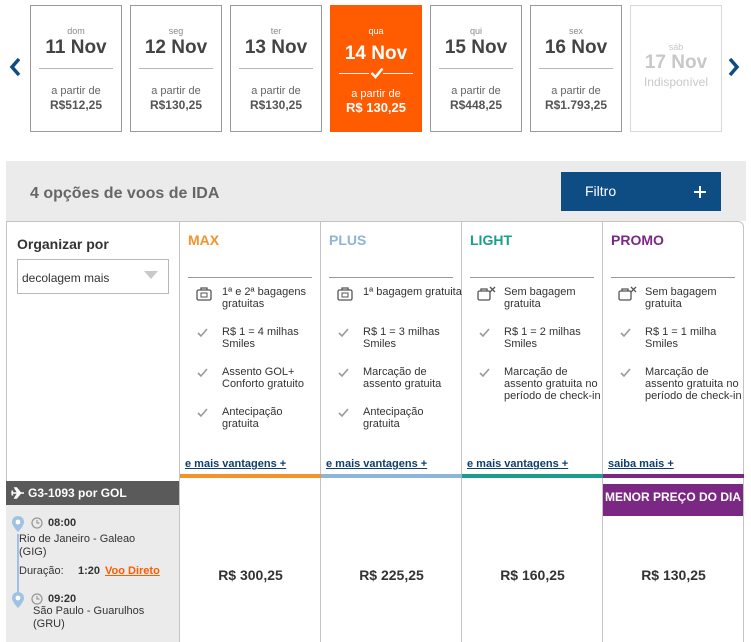 This screenshot has height=642, width=751. Describe the element at coordinates (641, 464) in the screenshot. I see `learn-more-link: saiba mais +` at that location.